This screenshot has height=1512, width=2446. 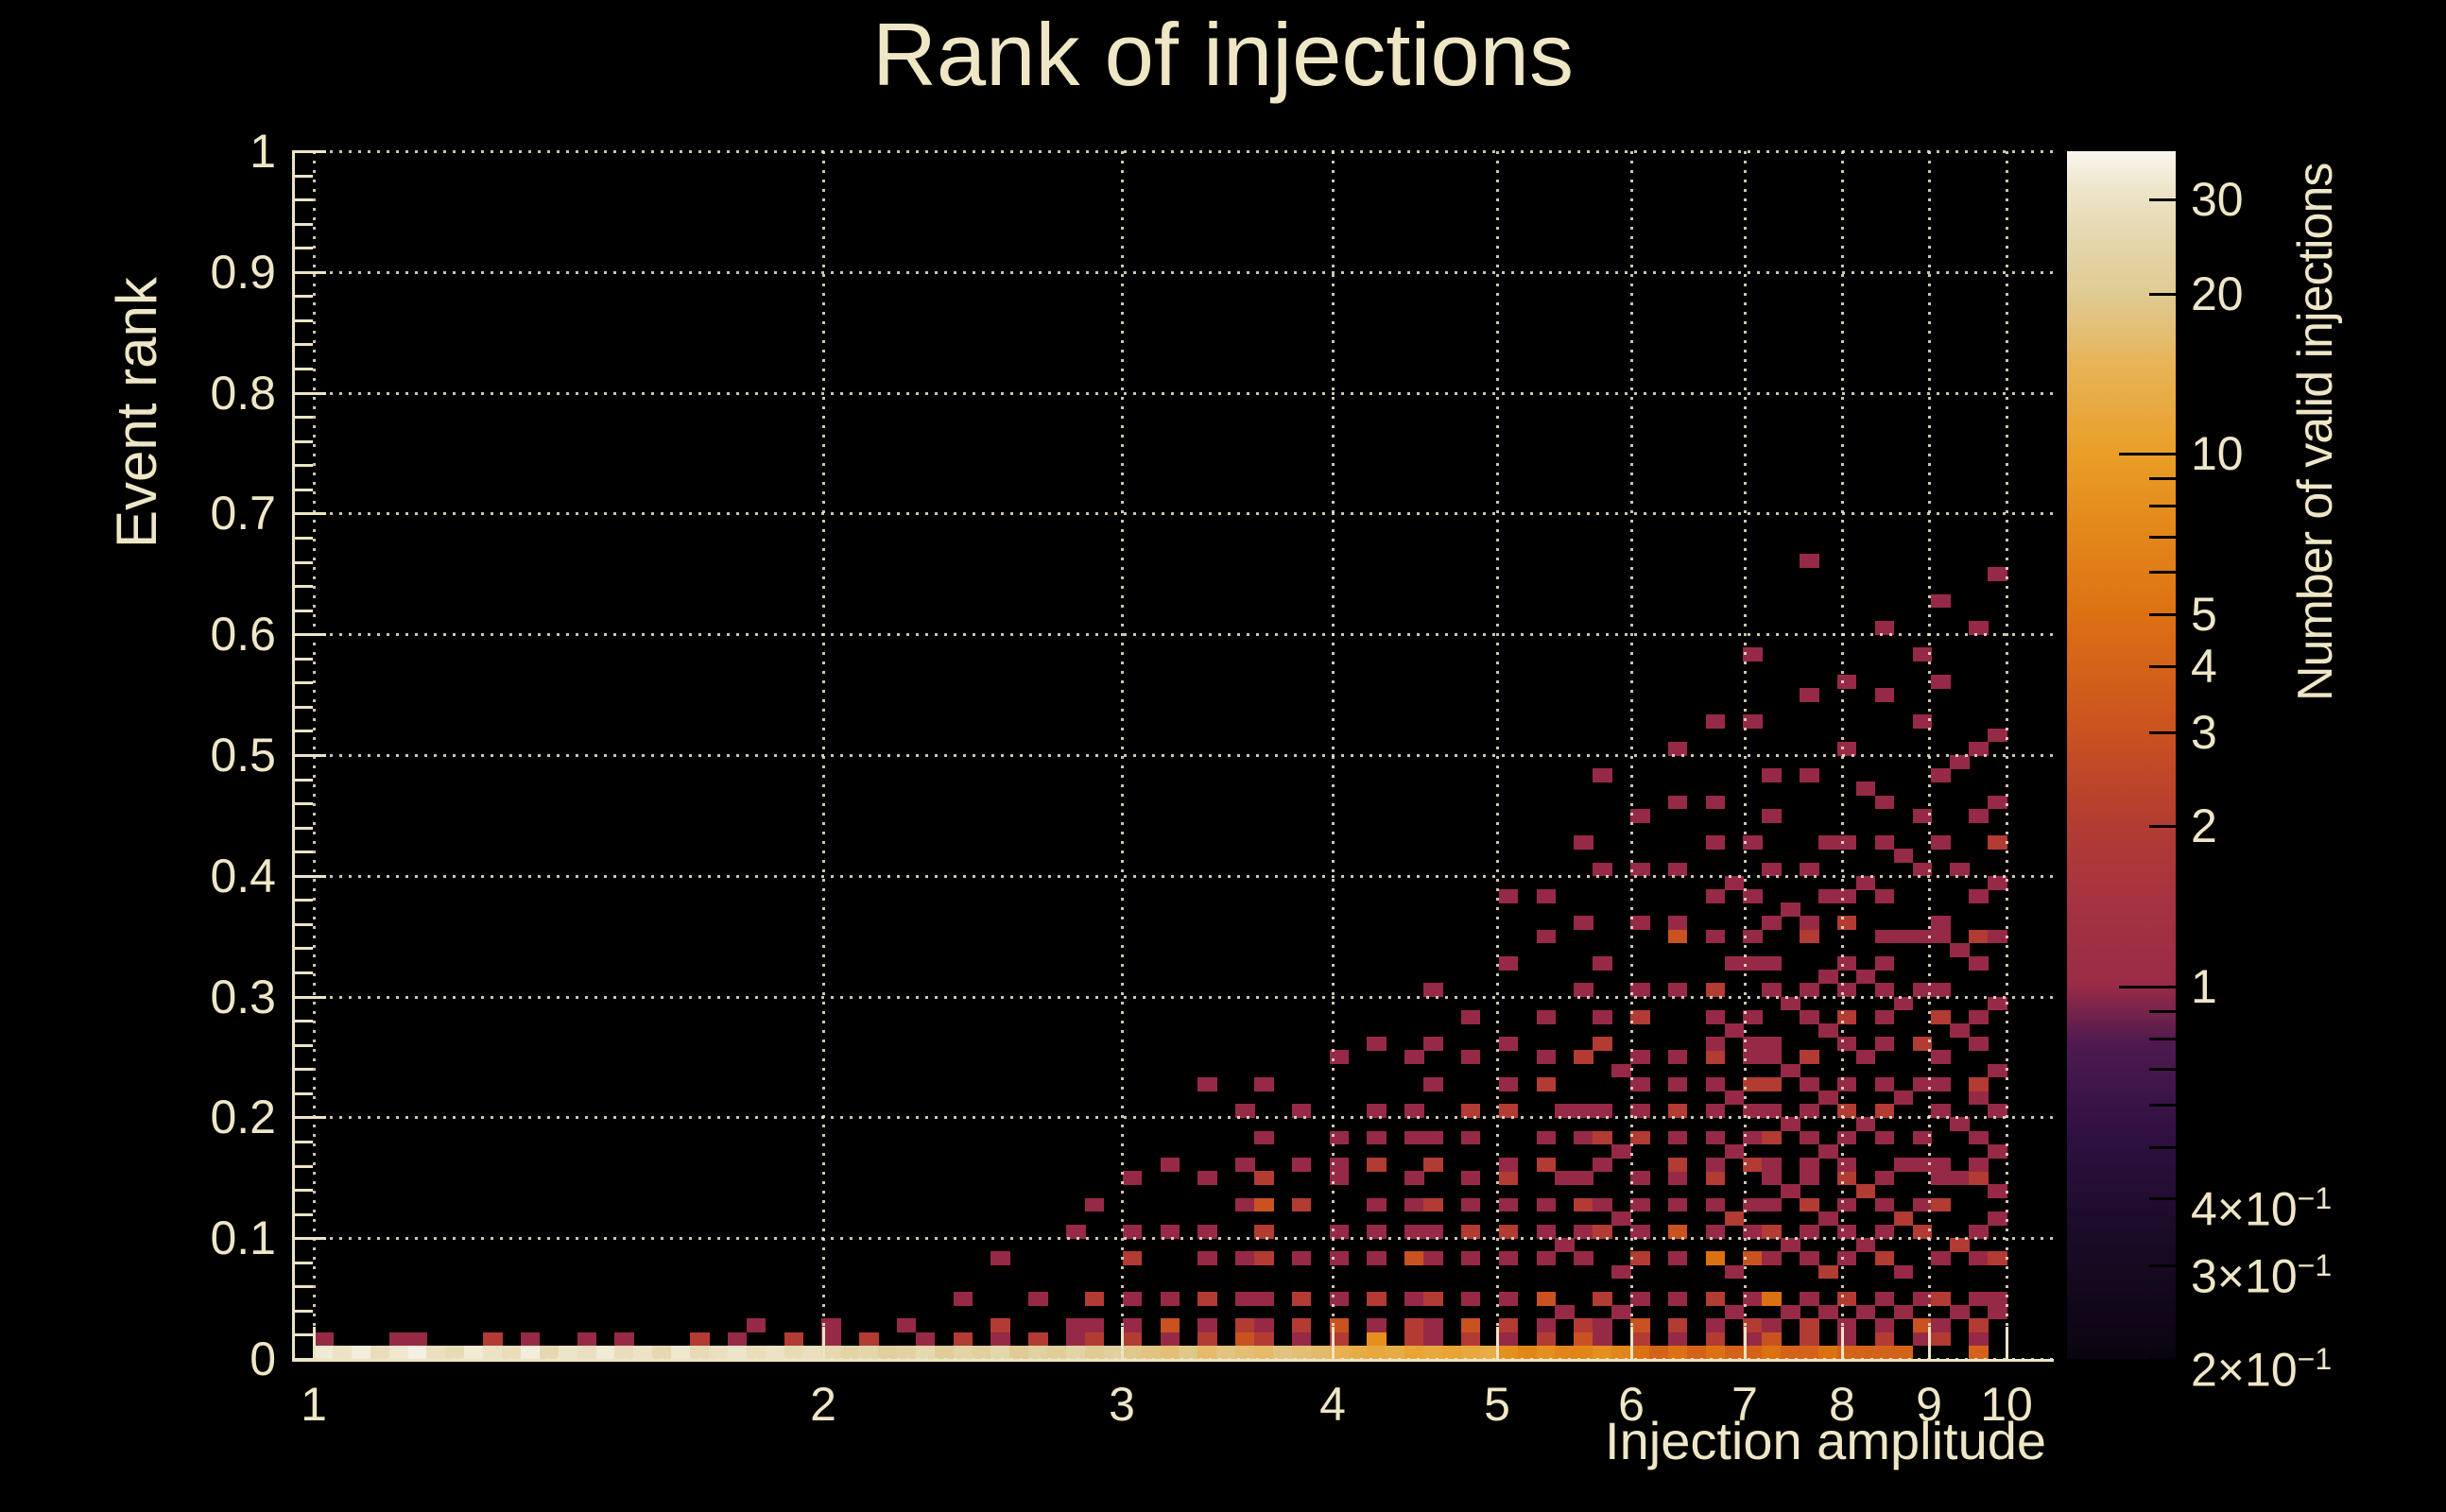 What do you see at coordinates (2162, 537) in the screenshot?
I see `colorbar-tick` at bounding box center [2162, 537].